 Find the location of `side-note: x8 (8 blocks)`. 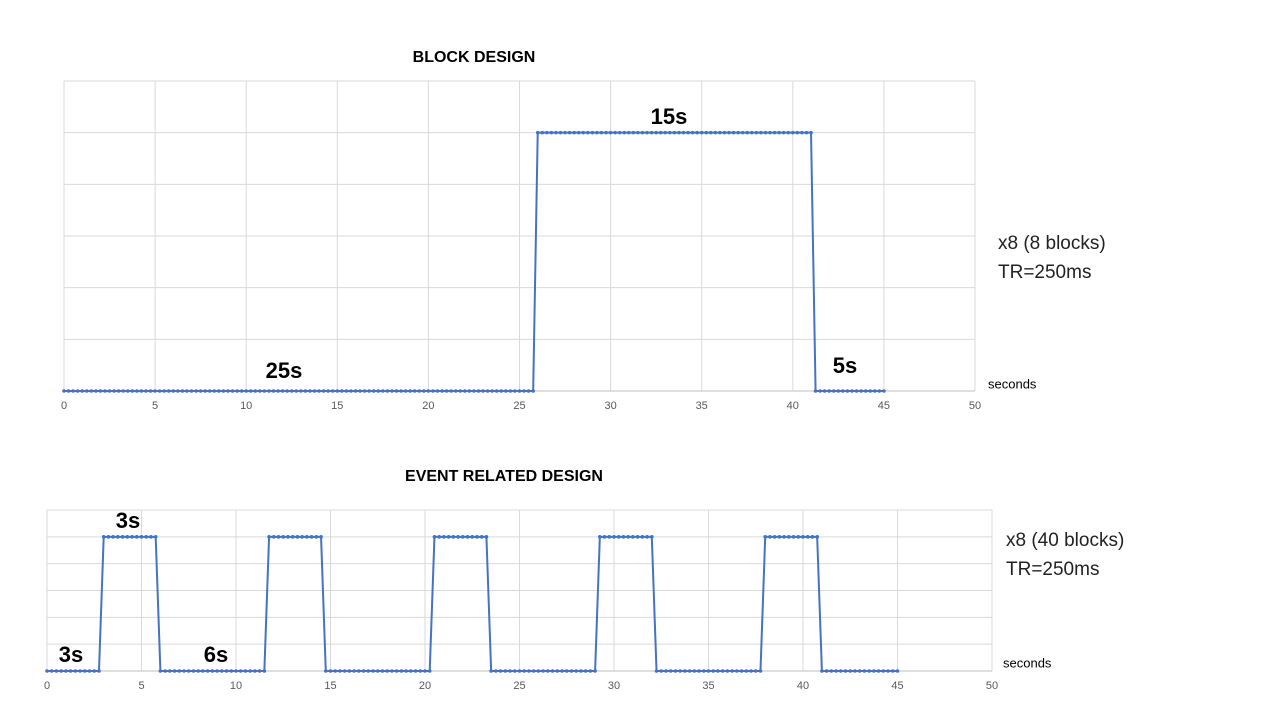

side-note: x8 (8 blocks) is located at coordinates (1052, 243).